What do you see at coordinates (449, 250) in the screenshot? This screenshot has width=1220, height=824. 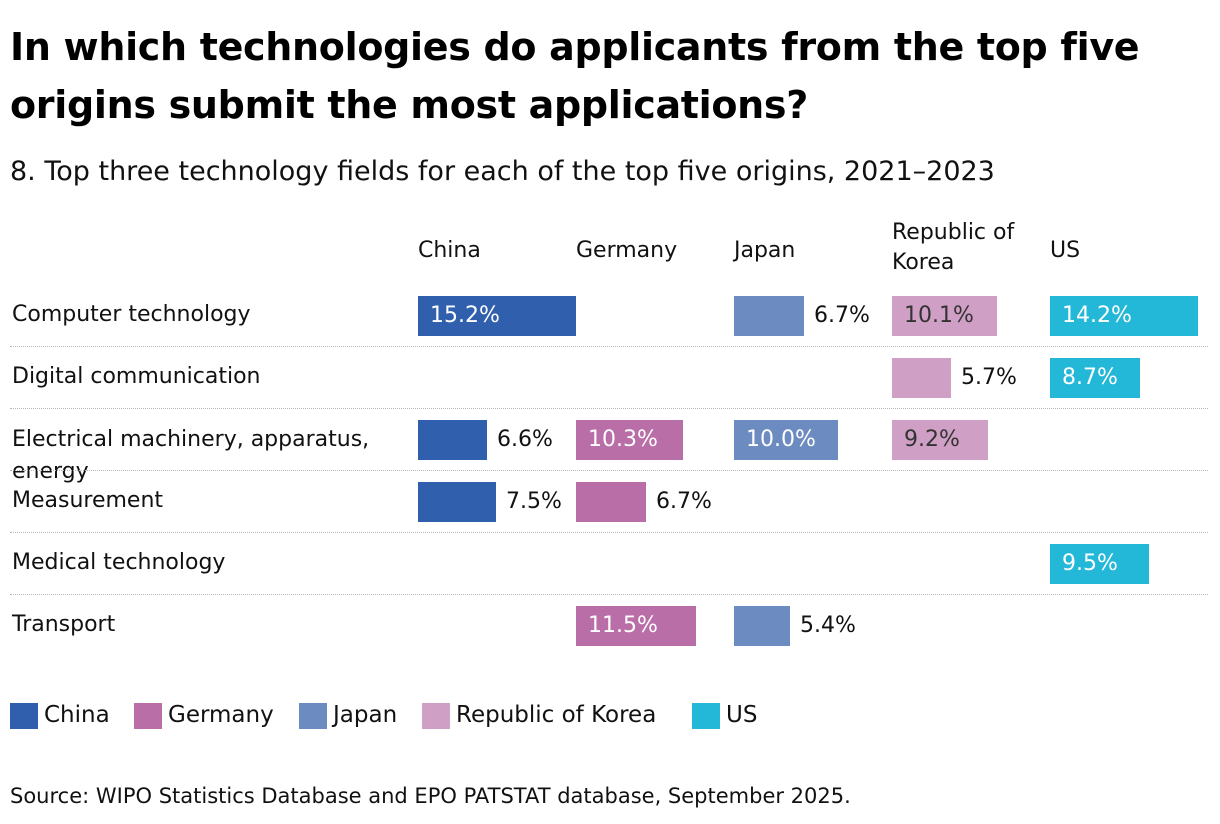 I see `column-header-china: China` at bounding box center [449, 250].